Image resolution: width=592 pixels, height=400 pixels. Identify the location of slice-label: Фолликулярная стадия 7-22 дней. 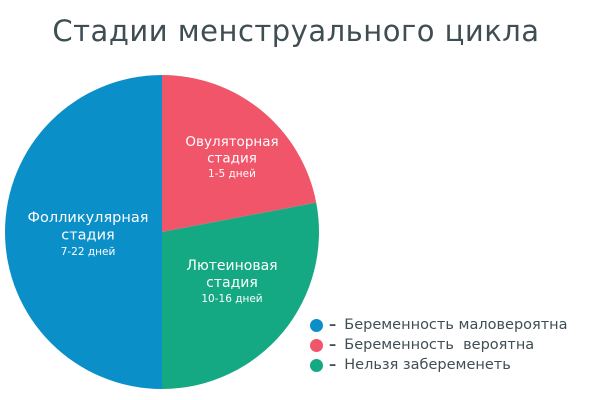
(88, 234).